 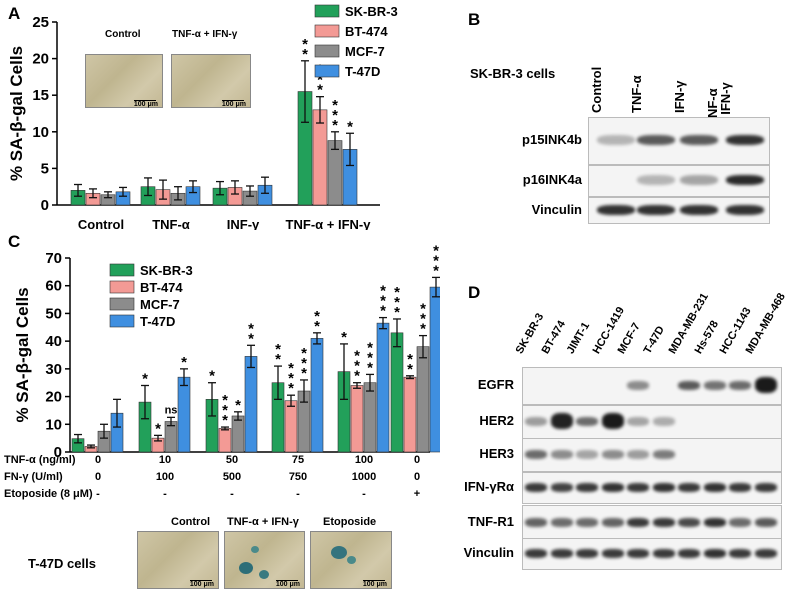 I want to click on micro-a-treated-label: TNF-α + IFN-γ, so click(x=205, y=34).